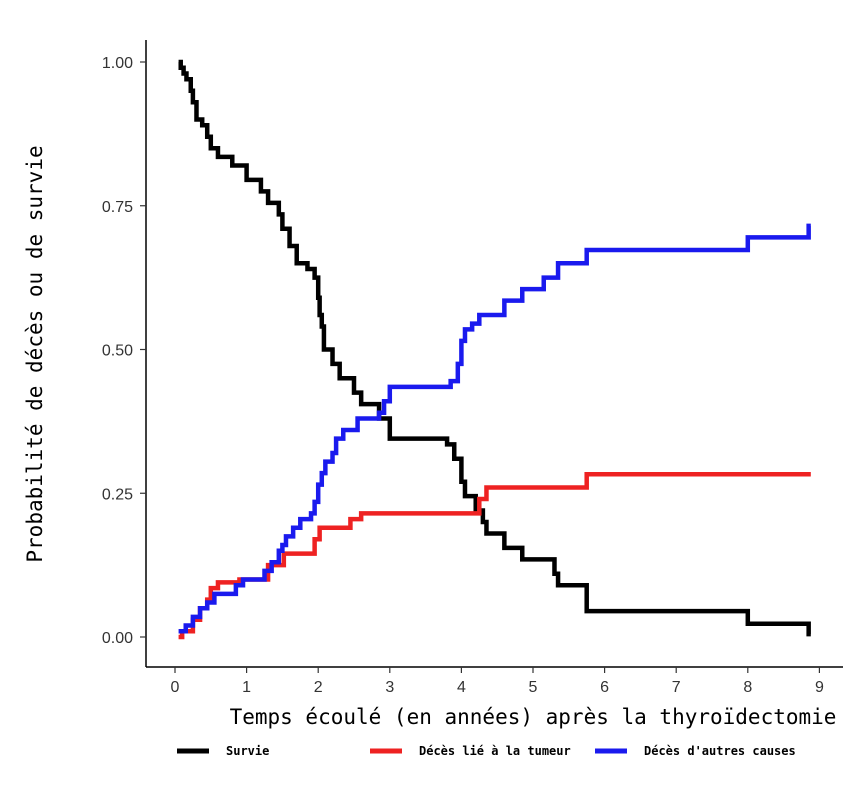  Describe the element at coordinates (495, 751) in the screenshot. I see `legend-label-2: Décès lié à la tumeur` at that location.